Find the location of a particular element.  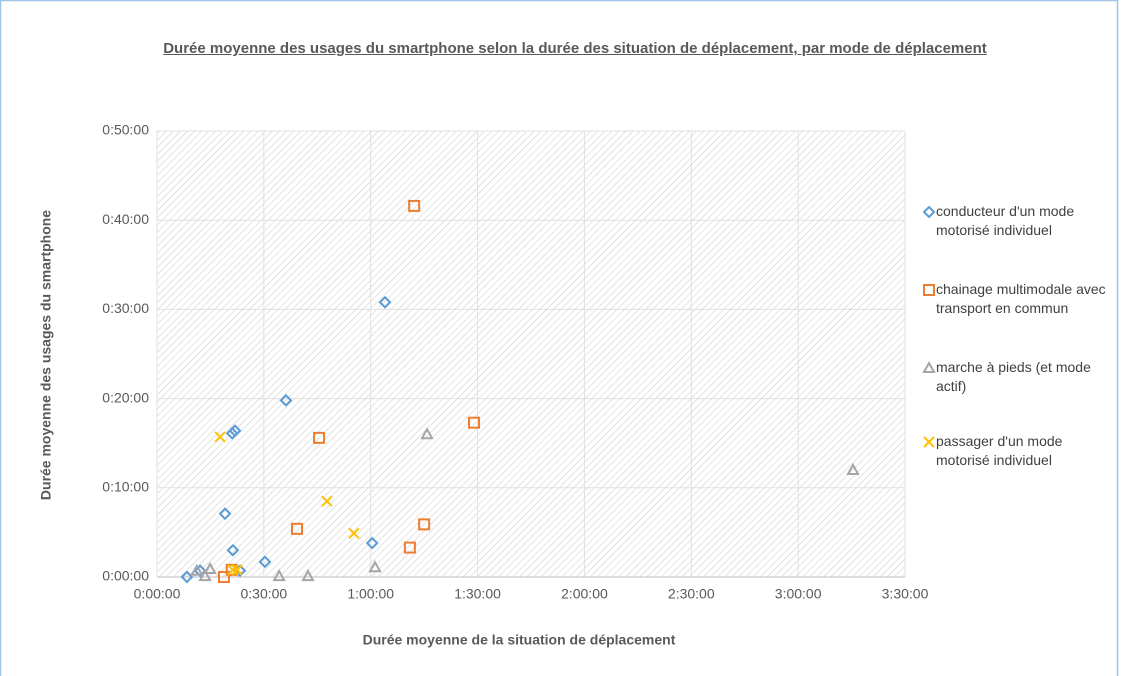

legend-label: passager d'un mode motorisé individuel is located at coordinates (999, 450).